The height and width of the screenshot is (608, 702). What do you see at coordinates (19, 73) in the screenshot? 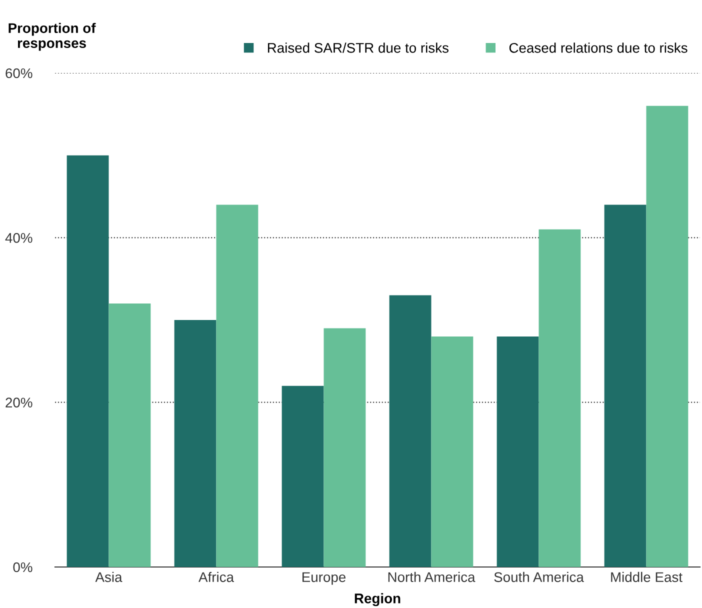
I see `y-tick-label: 60%` at bounding box center [19, 73].